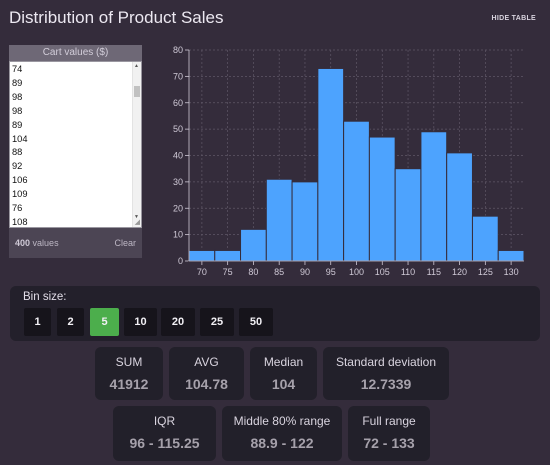 The width and height of the screenshot is (550, 465). What do you see at coordinates (20, 180) in the screenshot?
I see `value-row: 106` at bounding box center [20, 180].